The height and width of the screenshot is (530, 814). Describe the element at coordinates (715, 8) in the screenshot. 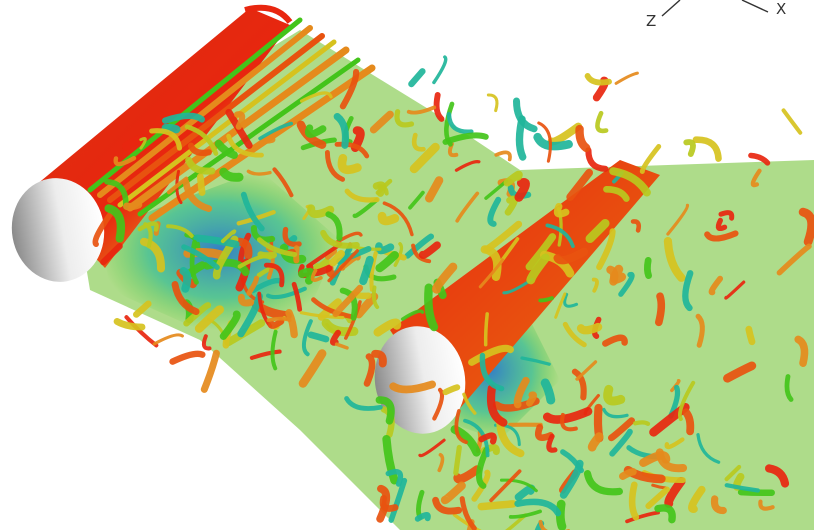

I see `axis-triad` at that location.